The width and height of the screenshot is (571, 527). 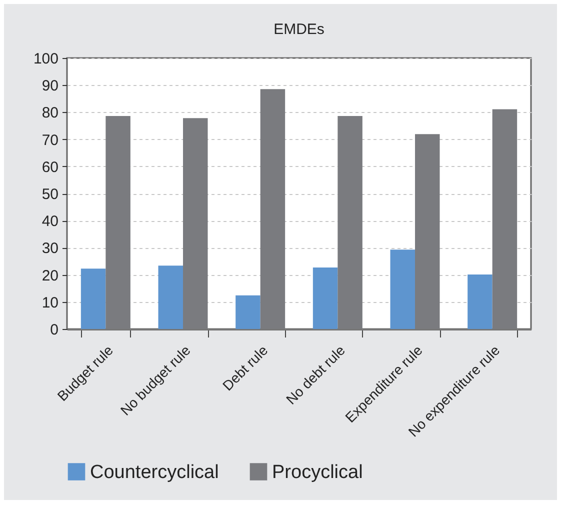 I want to click on y-tick-label: 100, so click(x=45, y=59).